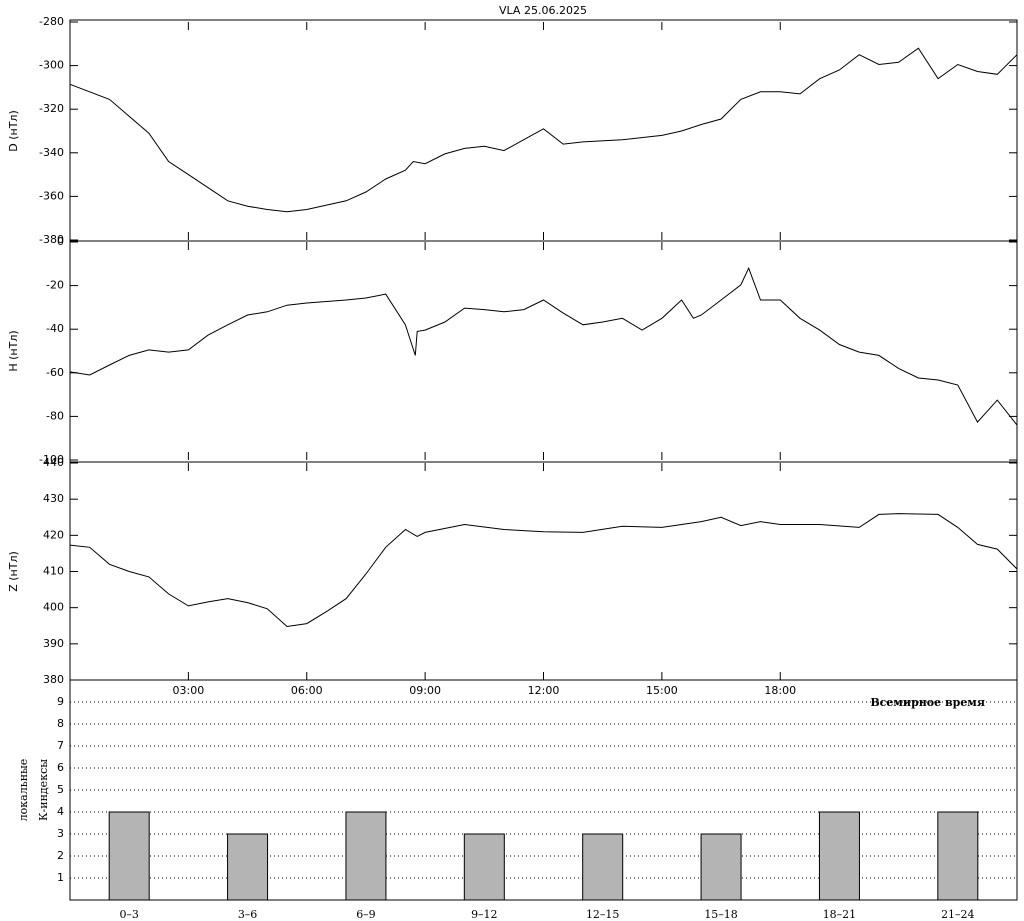 The image size is (1024, 921). I want to click on y-tick-label: 0, so click(60, 241).